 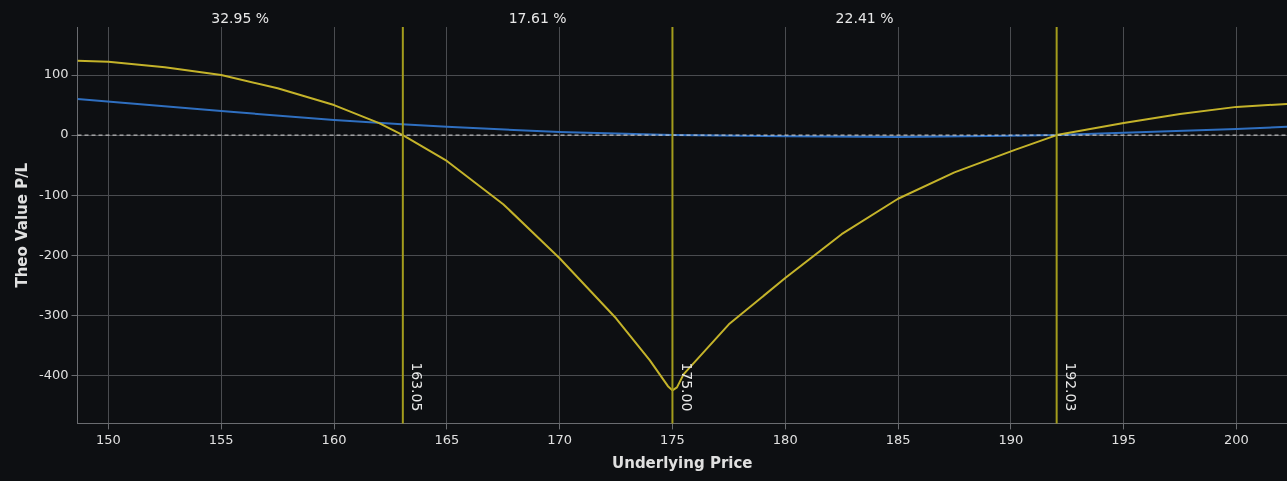 I want to click on x-tick-label: 200, so click(x=1236, y=439).